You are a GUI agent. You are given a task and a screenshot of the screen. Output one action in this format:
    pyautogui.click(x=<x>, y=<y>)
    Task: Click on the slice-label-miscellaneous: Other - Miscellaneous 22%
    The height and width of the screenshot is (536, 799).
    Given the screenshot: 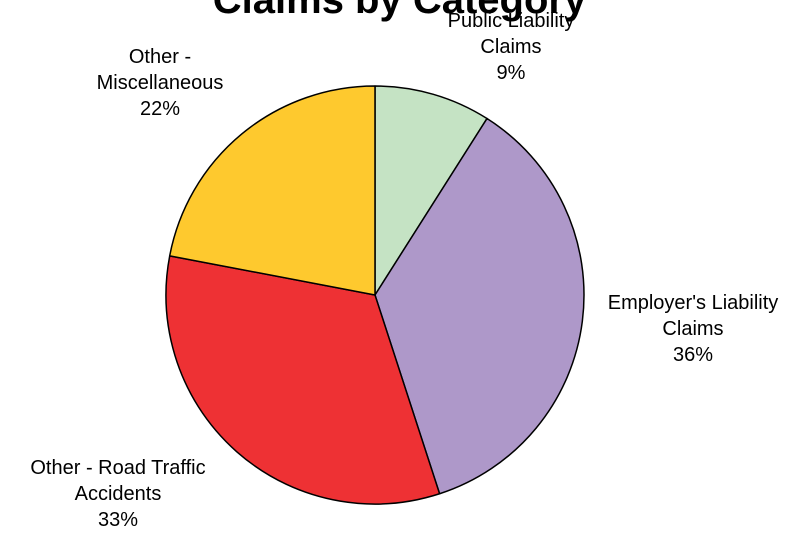 What is the action you would take?
    pyautogui.click(x=160, y=83)
    